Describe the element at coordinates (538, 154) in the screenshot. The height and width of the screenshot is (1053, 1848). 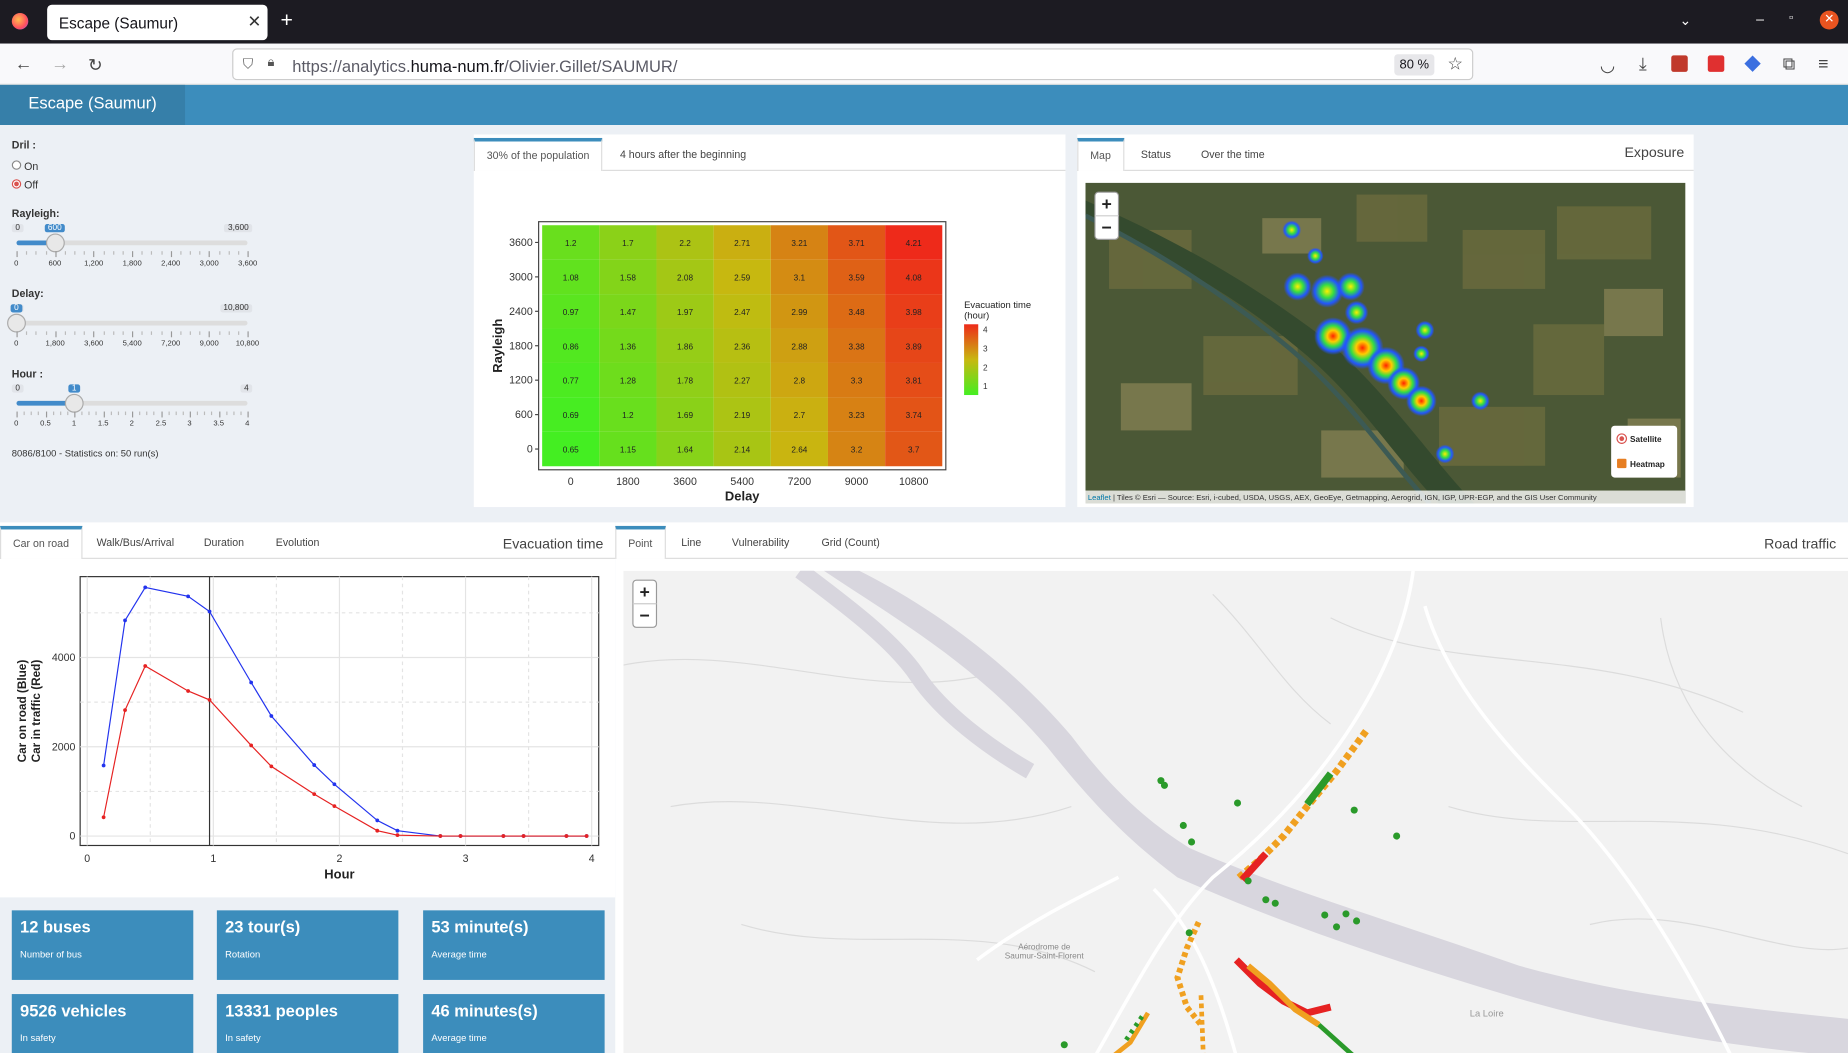
I see `tab-population: 30% of the population` at that location.